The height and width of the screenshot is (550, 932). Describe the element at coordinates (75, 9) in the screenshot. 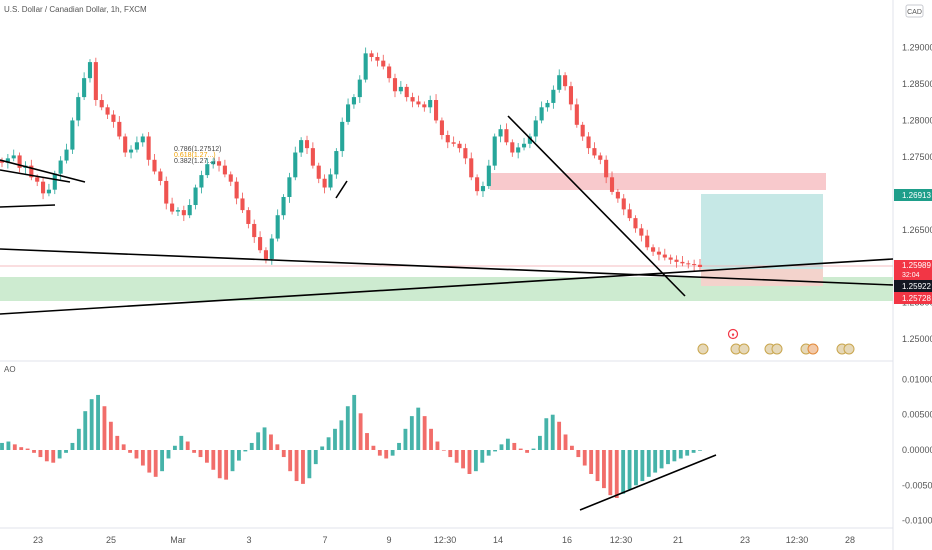

I see `symbol-title: U.S. Dollar / Canadian Dollar, 1h, FXCM` at that location.